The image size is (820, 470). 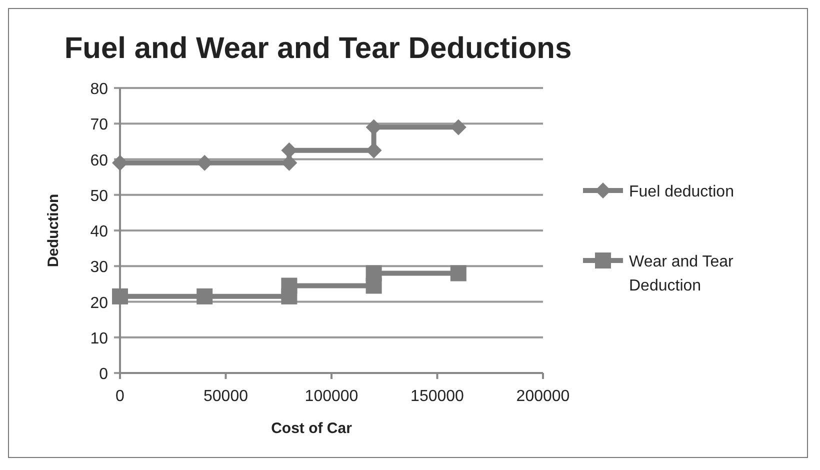 I want to click on y-axis-title: Deduction, so click(x=53, y=231).